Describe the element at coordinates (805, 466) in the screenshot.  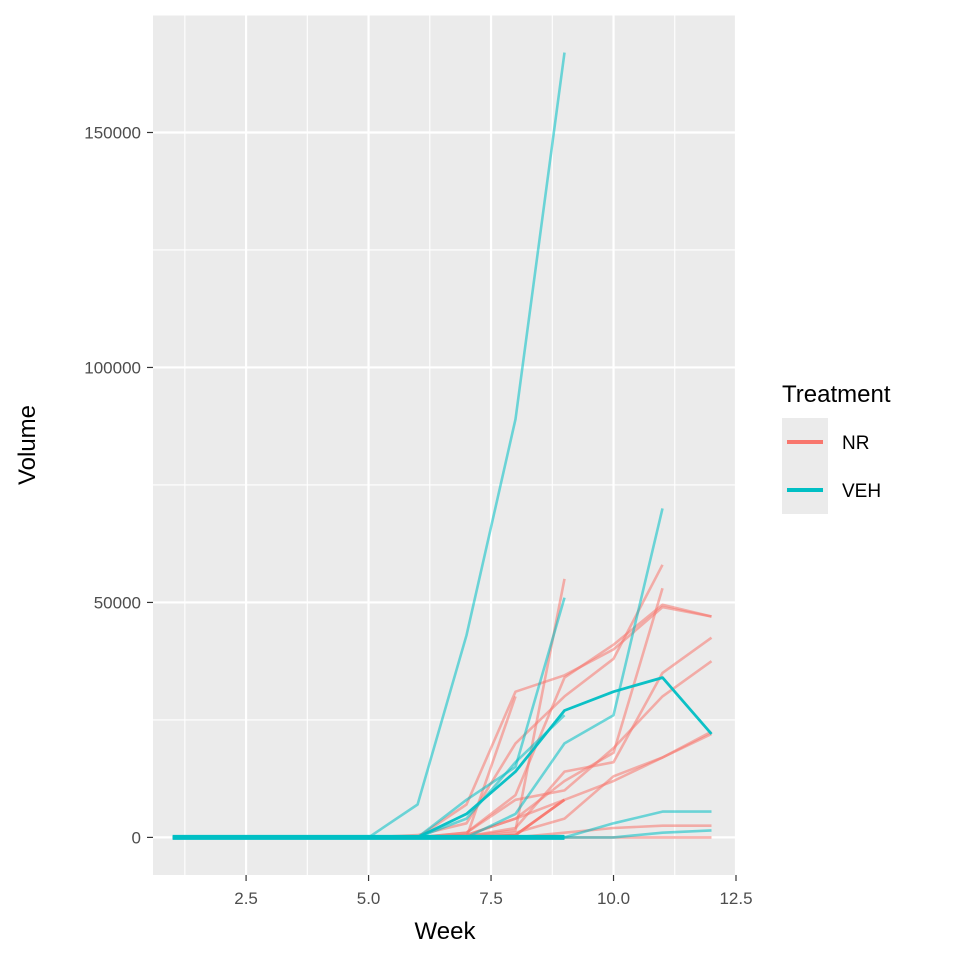
I see `legend-key-background` at that location.